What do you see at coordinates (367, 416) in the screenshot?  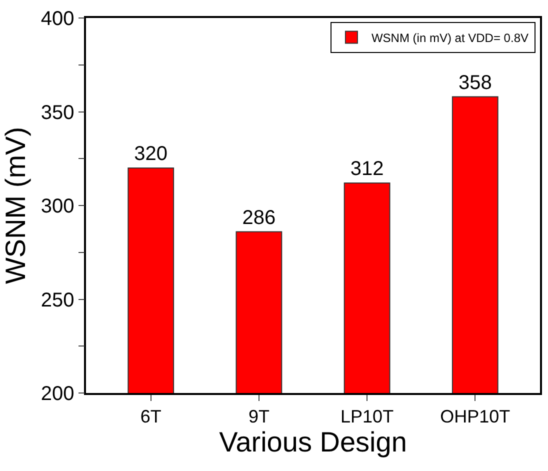 I see `x-tick-label: LP10T` at bounding box center [367, 416].